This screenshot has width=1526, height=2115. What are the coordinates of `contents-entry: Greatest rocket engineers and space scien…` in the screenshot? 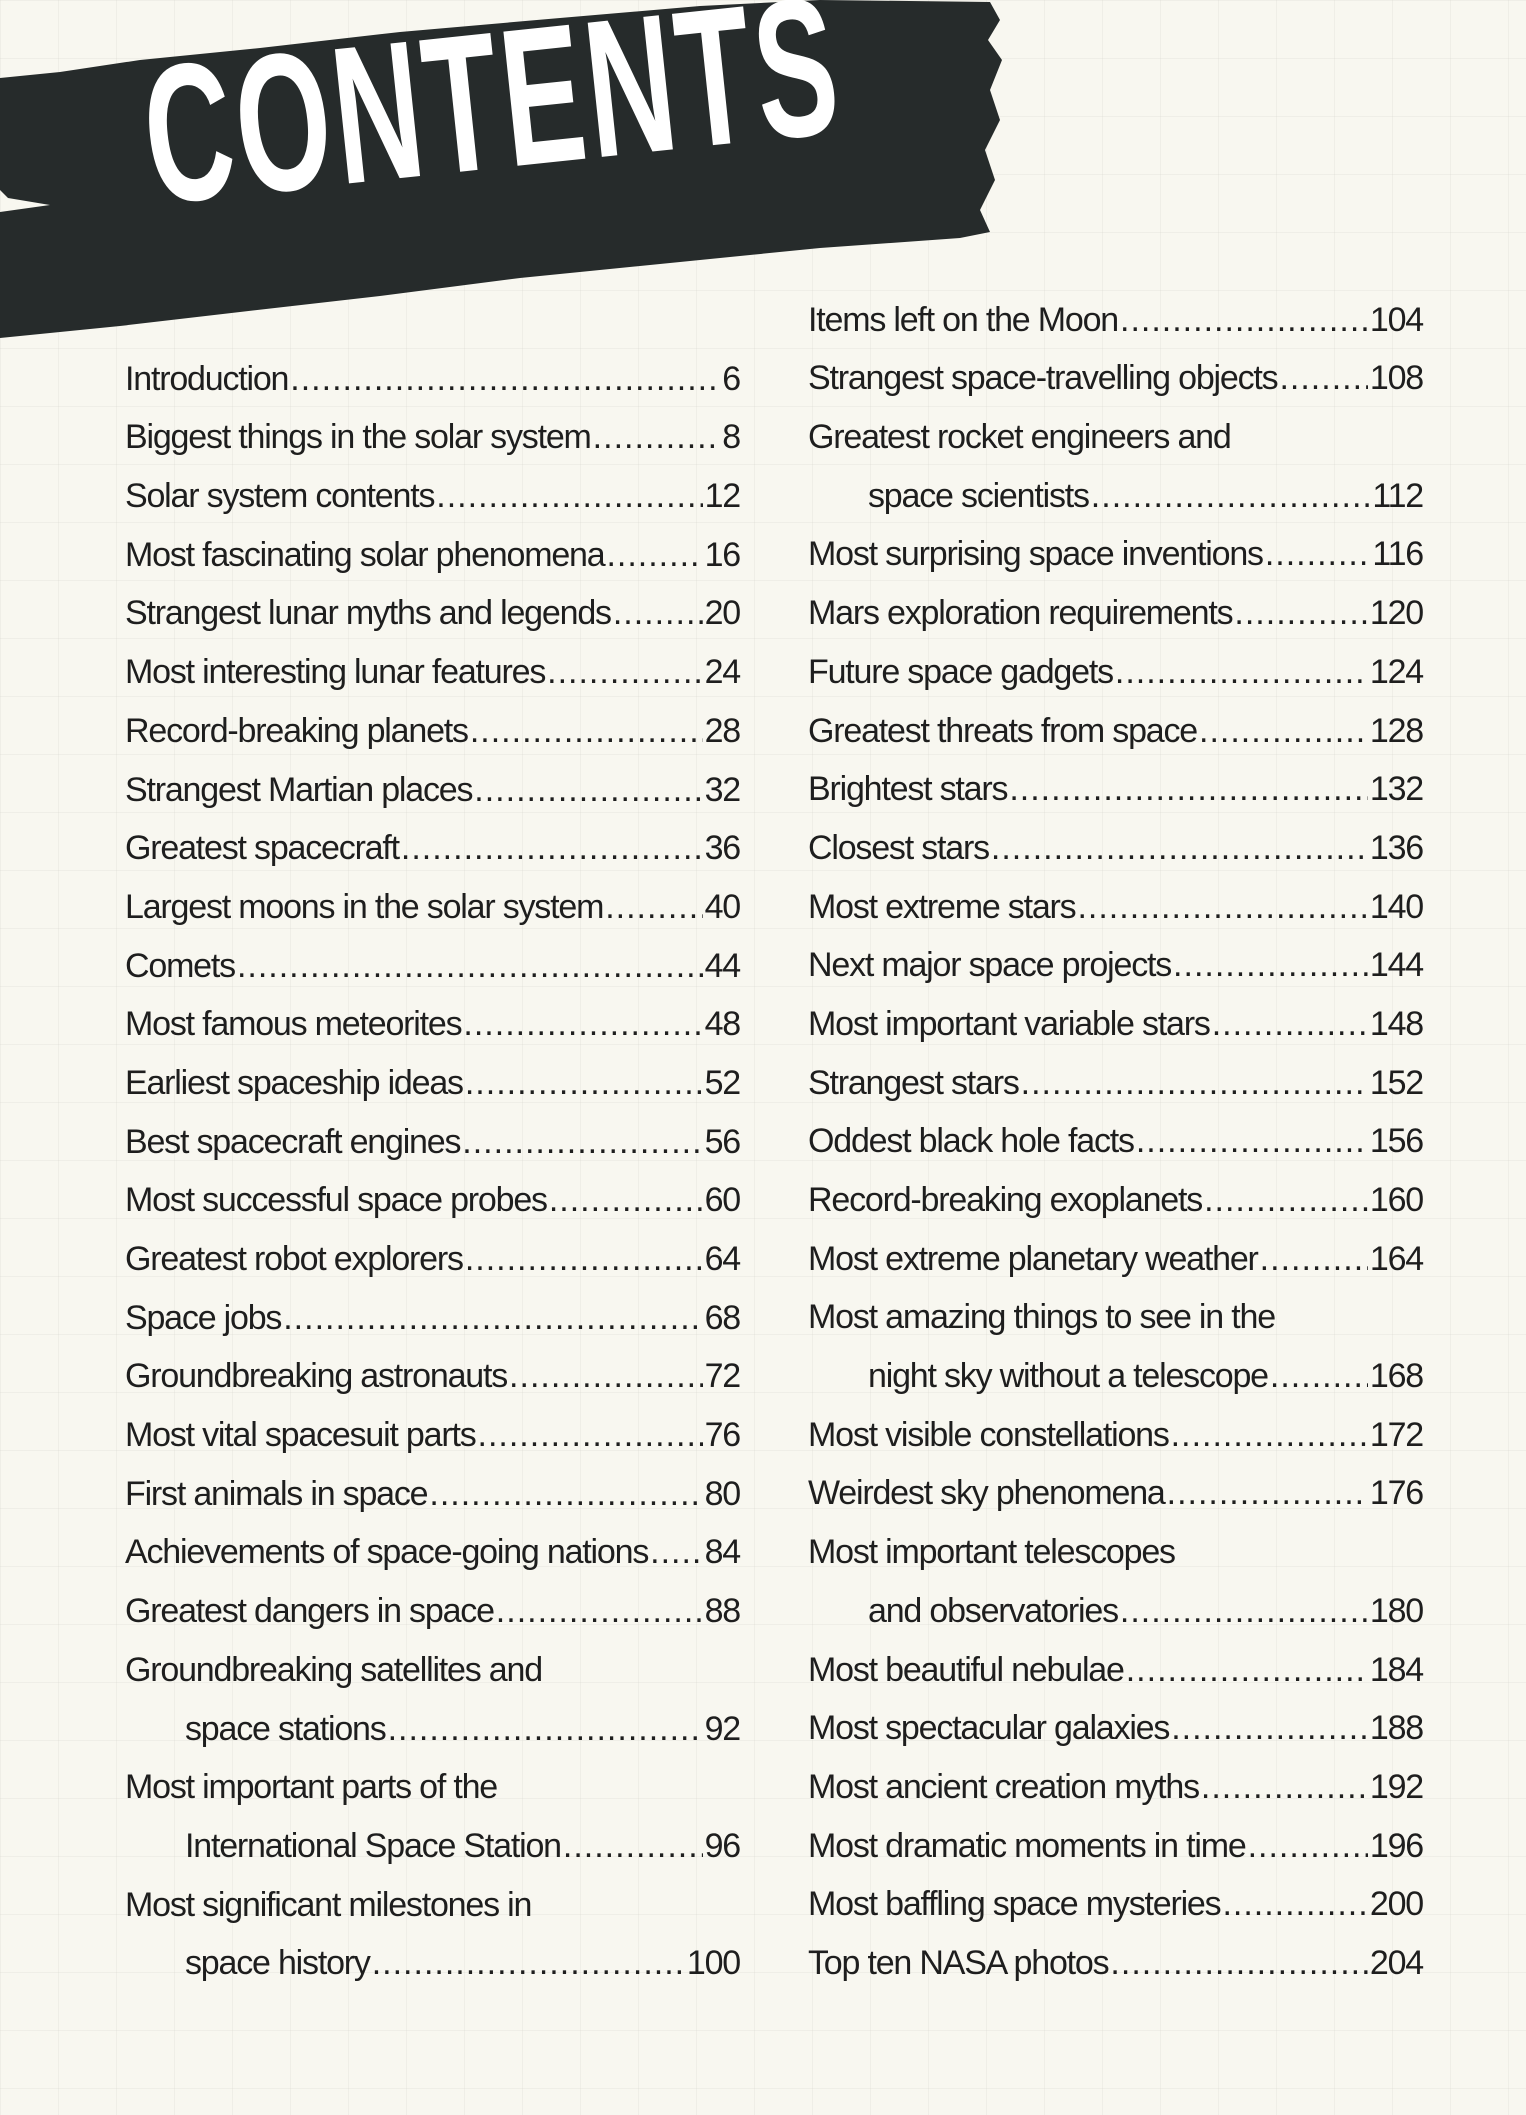 It's located at (1116, 456).